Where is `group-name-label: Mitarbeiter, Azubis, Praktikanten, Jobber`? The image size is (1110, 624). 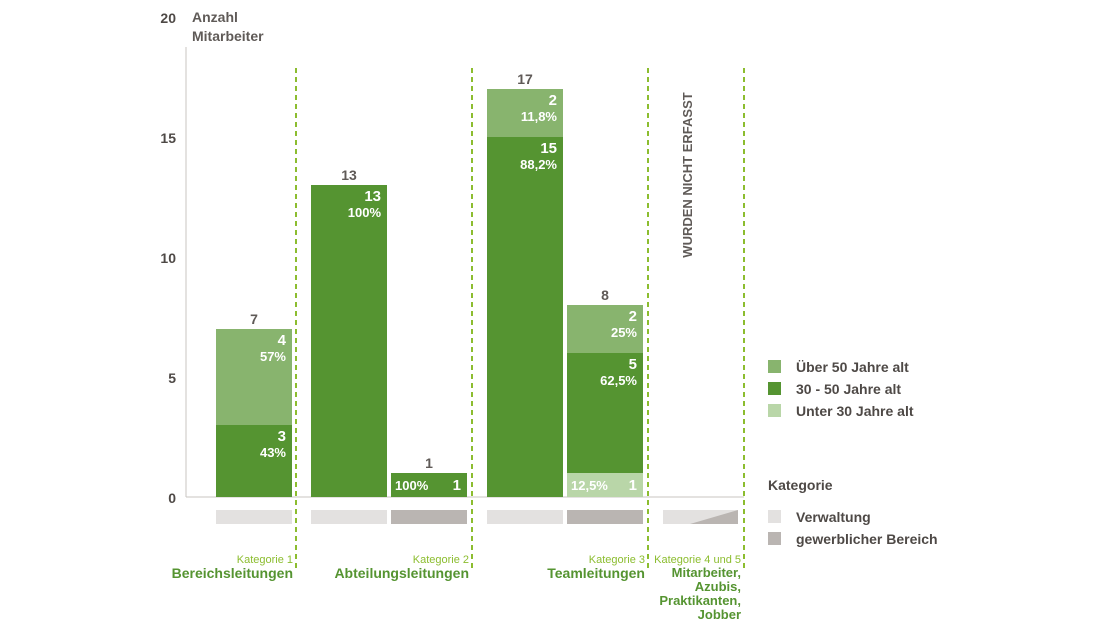
group-name-label: Mitarbeiter, Azubis, Praktikanten, Jobber is located at coordinates (700, 593).